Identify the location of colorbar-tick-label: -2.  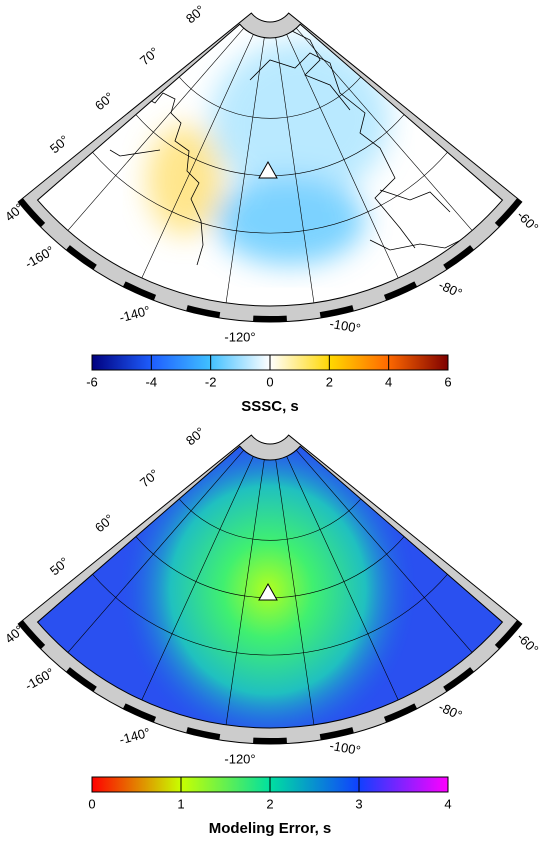
(211, 381).